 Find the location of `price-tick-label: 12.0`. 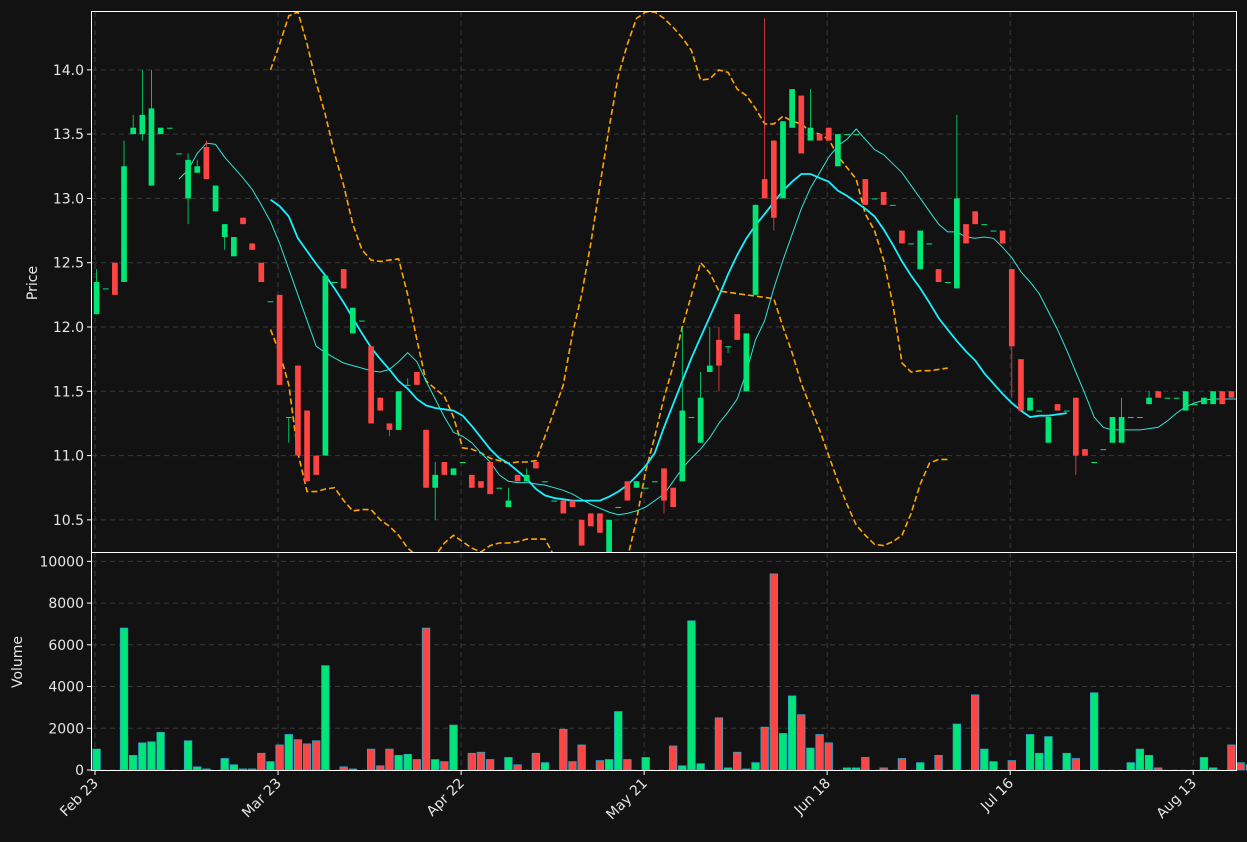

price-tick-label: 12.0 is located at coordinates (68, 328).